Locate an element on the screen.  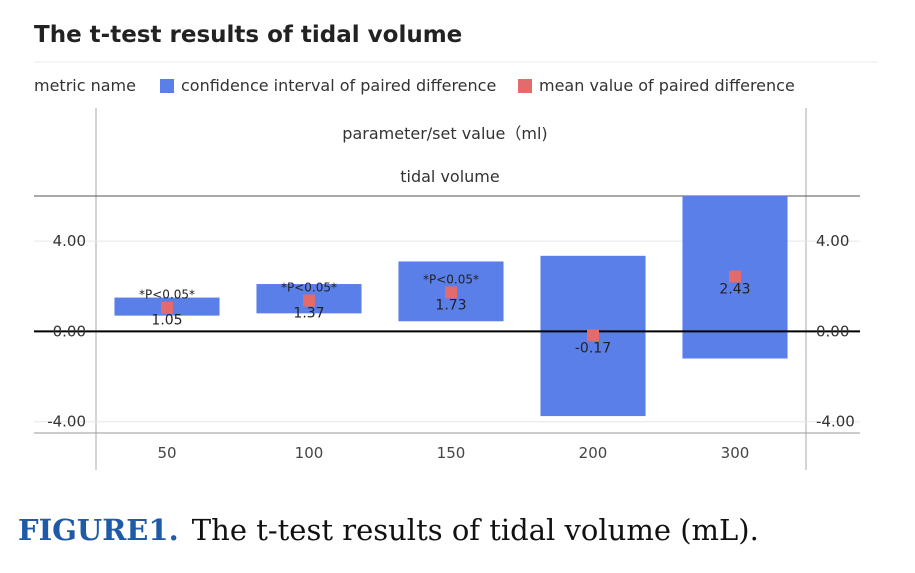
legend-swatch-interval is located at coordinates (167, 86).